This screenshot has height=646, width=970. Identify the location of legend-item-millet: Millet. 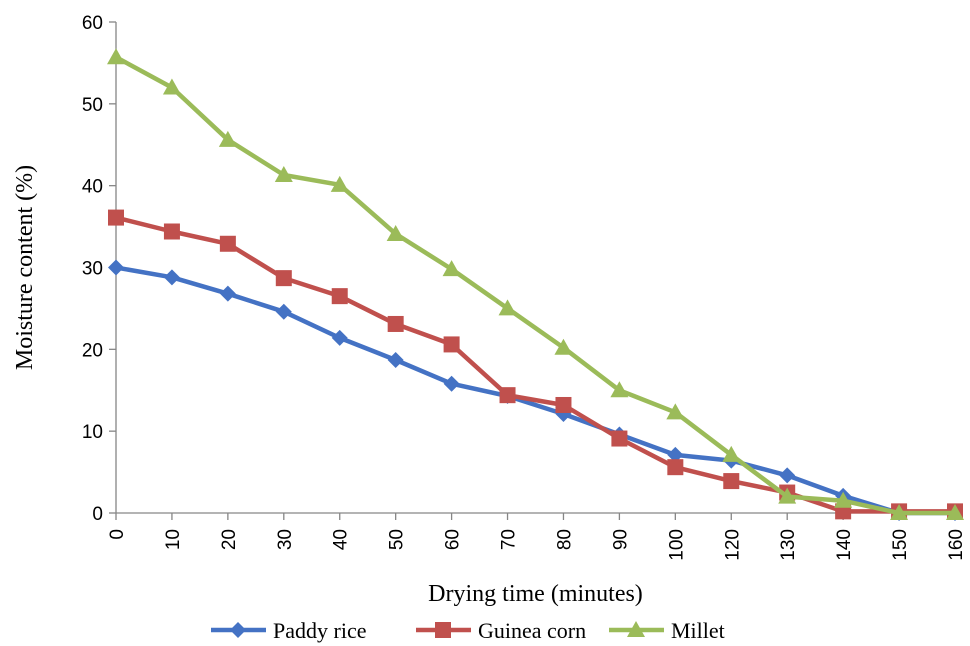
(667, 630).